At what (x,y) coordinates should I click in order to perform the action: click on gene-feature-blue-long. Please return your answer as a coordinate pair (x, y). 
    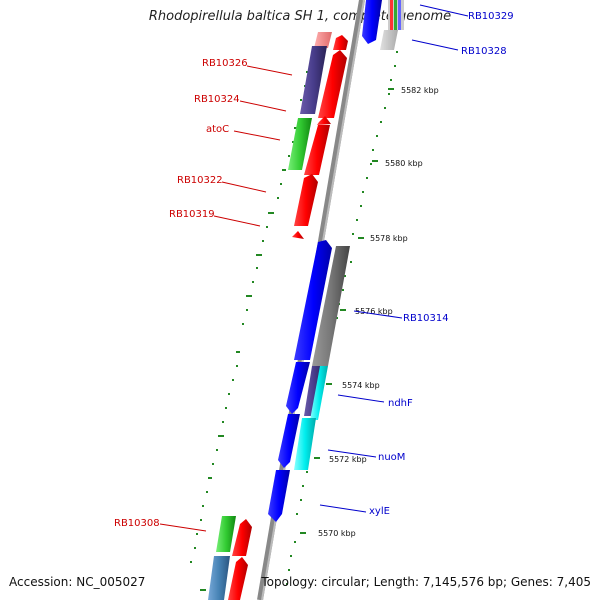
    Looking at the image, I should click on (313, 300).